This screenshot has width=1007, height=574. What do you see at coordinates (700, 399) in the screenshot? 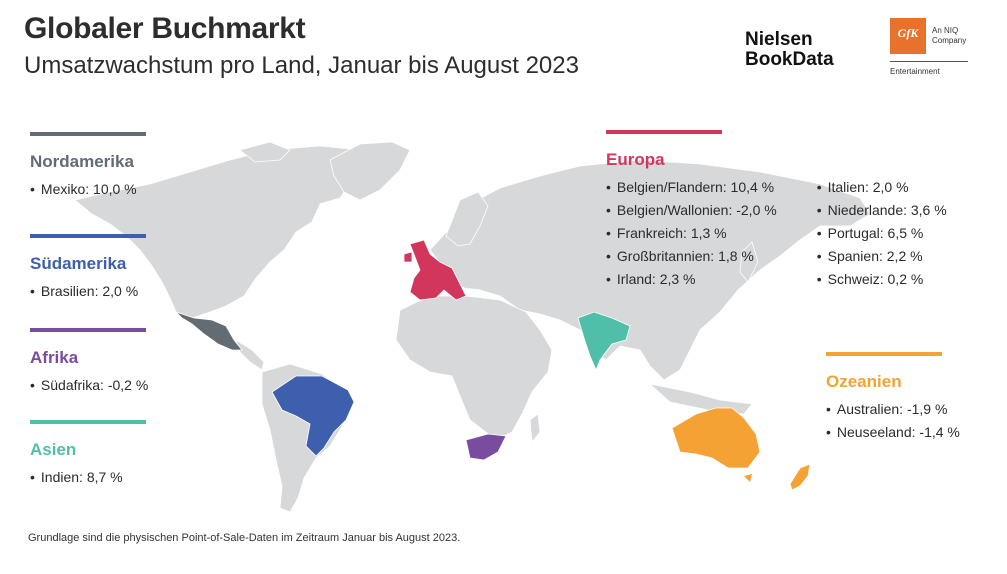
I see `map-se-asia-islands` at bounding box center [700, 399].